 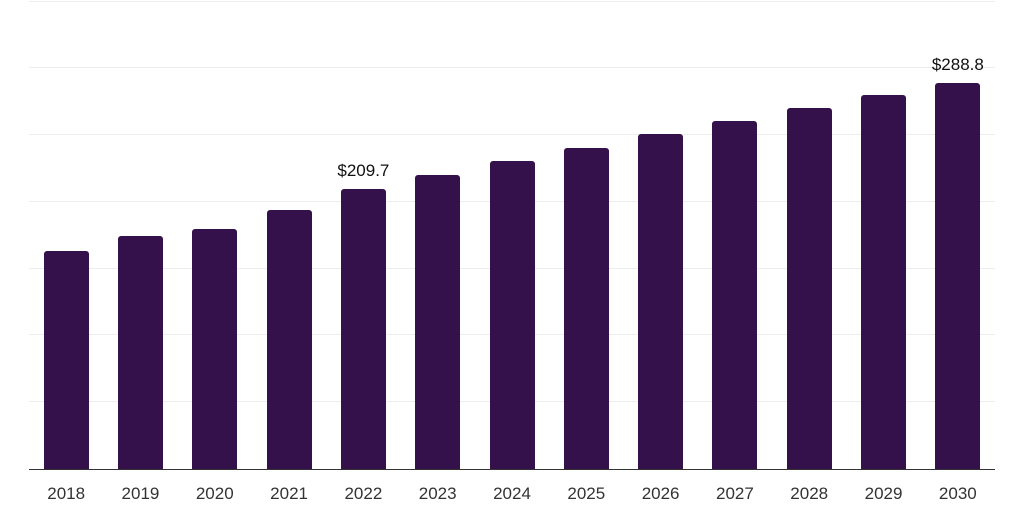 I want to click on bar-2029, so click(x=884, y=281).